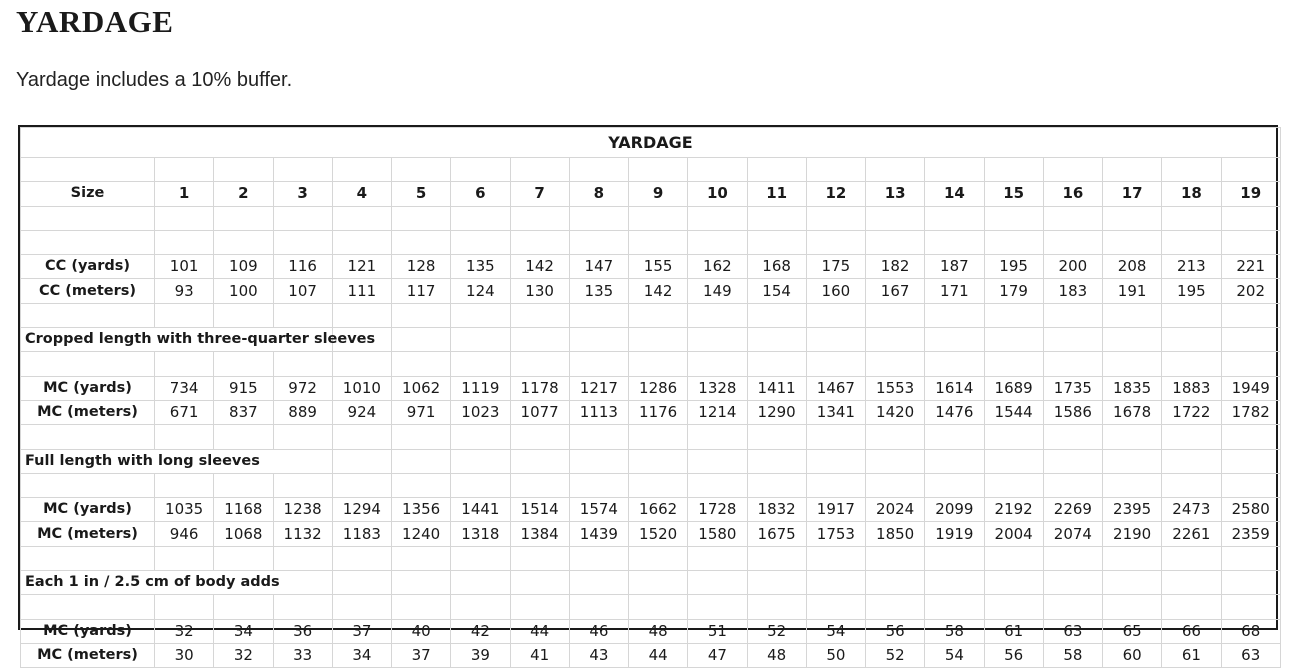  What do you see at coordinates (539, 388) in the screenshot?
I see `table-cell: 1178` at bounding box center [539, 388].